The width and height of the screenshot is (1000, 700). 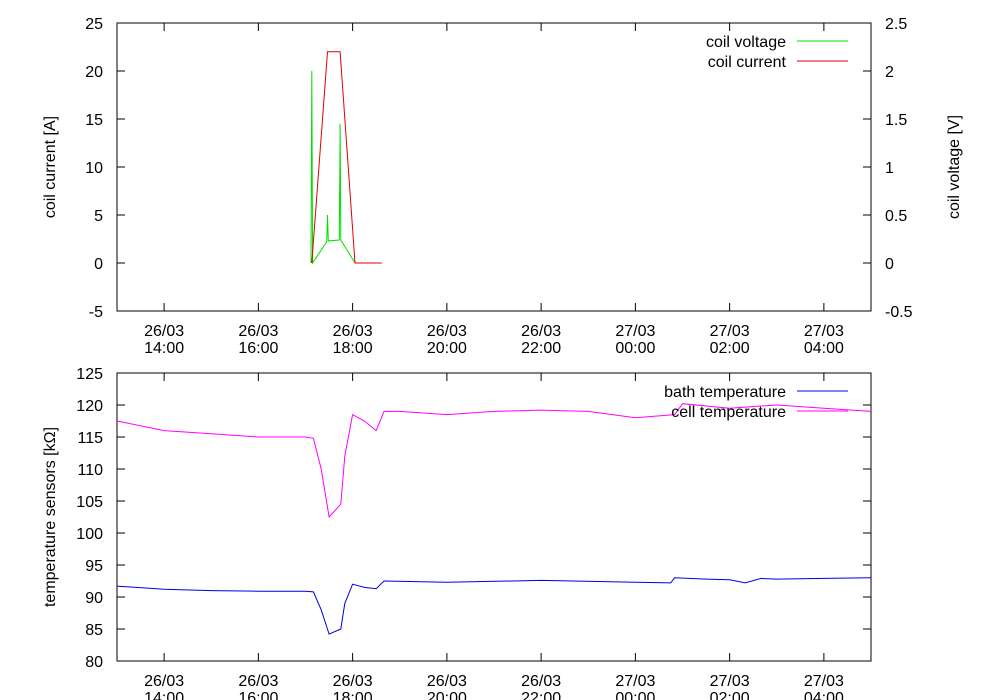 I want to click on legend-label: cell temperature, so click(x=728, y=412).